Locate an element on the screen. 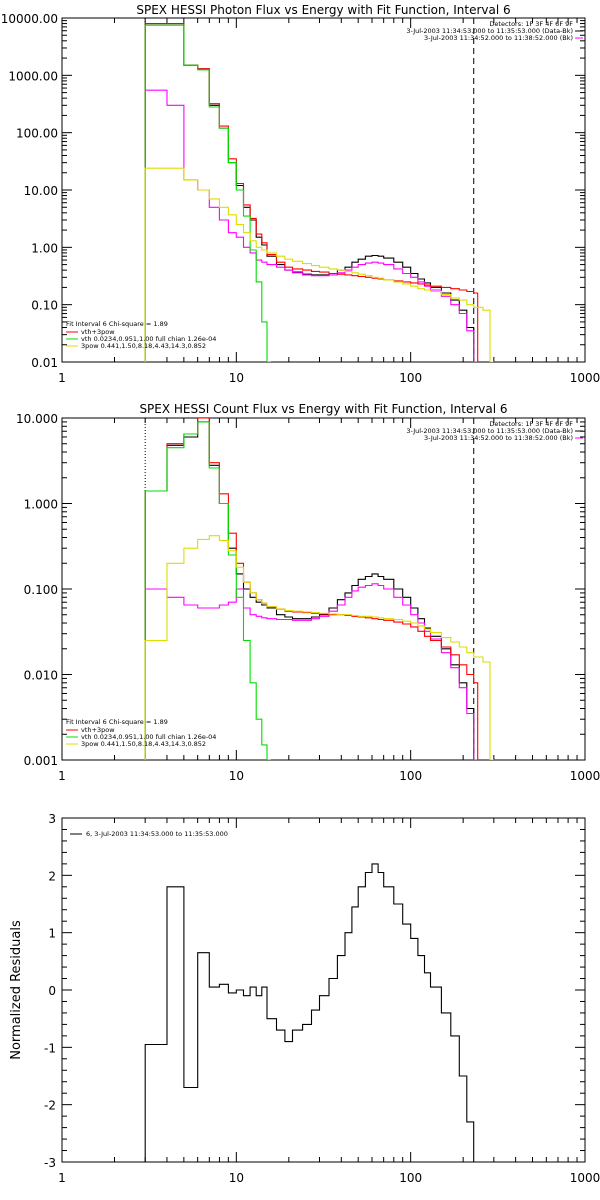 Image resolution: width=600 pixels, height=1200 pixels. y-tick-label: 1000.00 is located at coordinates (33, 76).